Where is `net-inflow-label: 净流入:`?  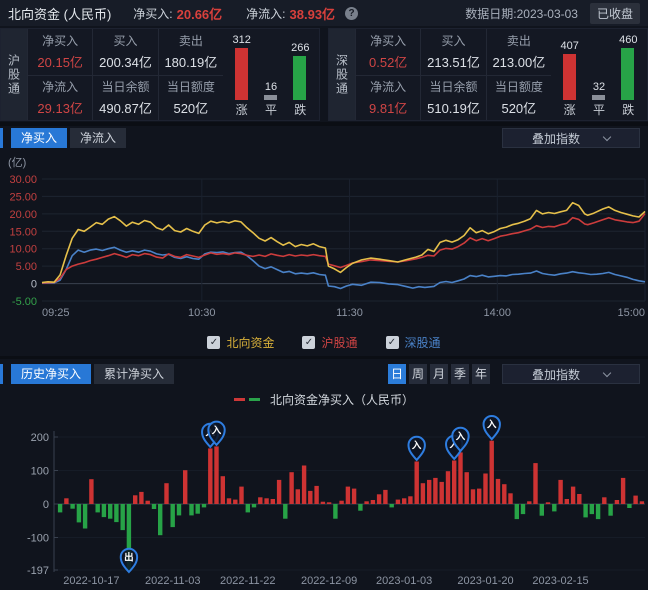
net-inflow-label: 净流入: is located at coordinates (266, 13).